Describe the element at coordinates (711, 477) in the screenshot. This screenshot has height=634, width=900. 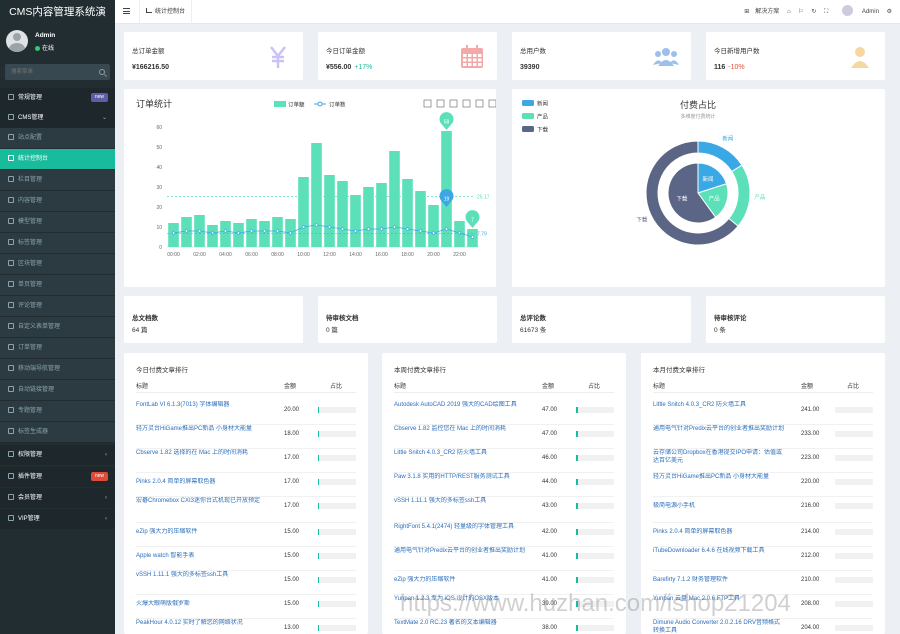
I see `article-link: 轻方灵台HiGame推出PC新品 小身材大能量` at that location.